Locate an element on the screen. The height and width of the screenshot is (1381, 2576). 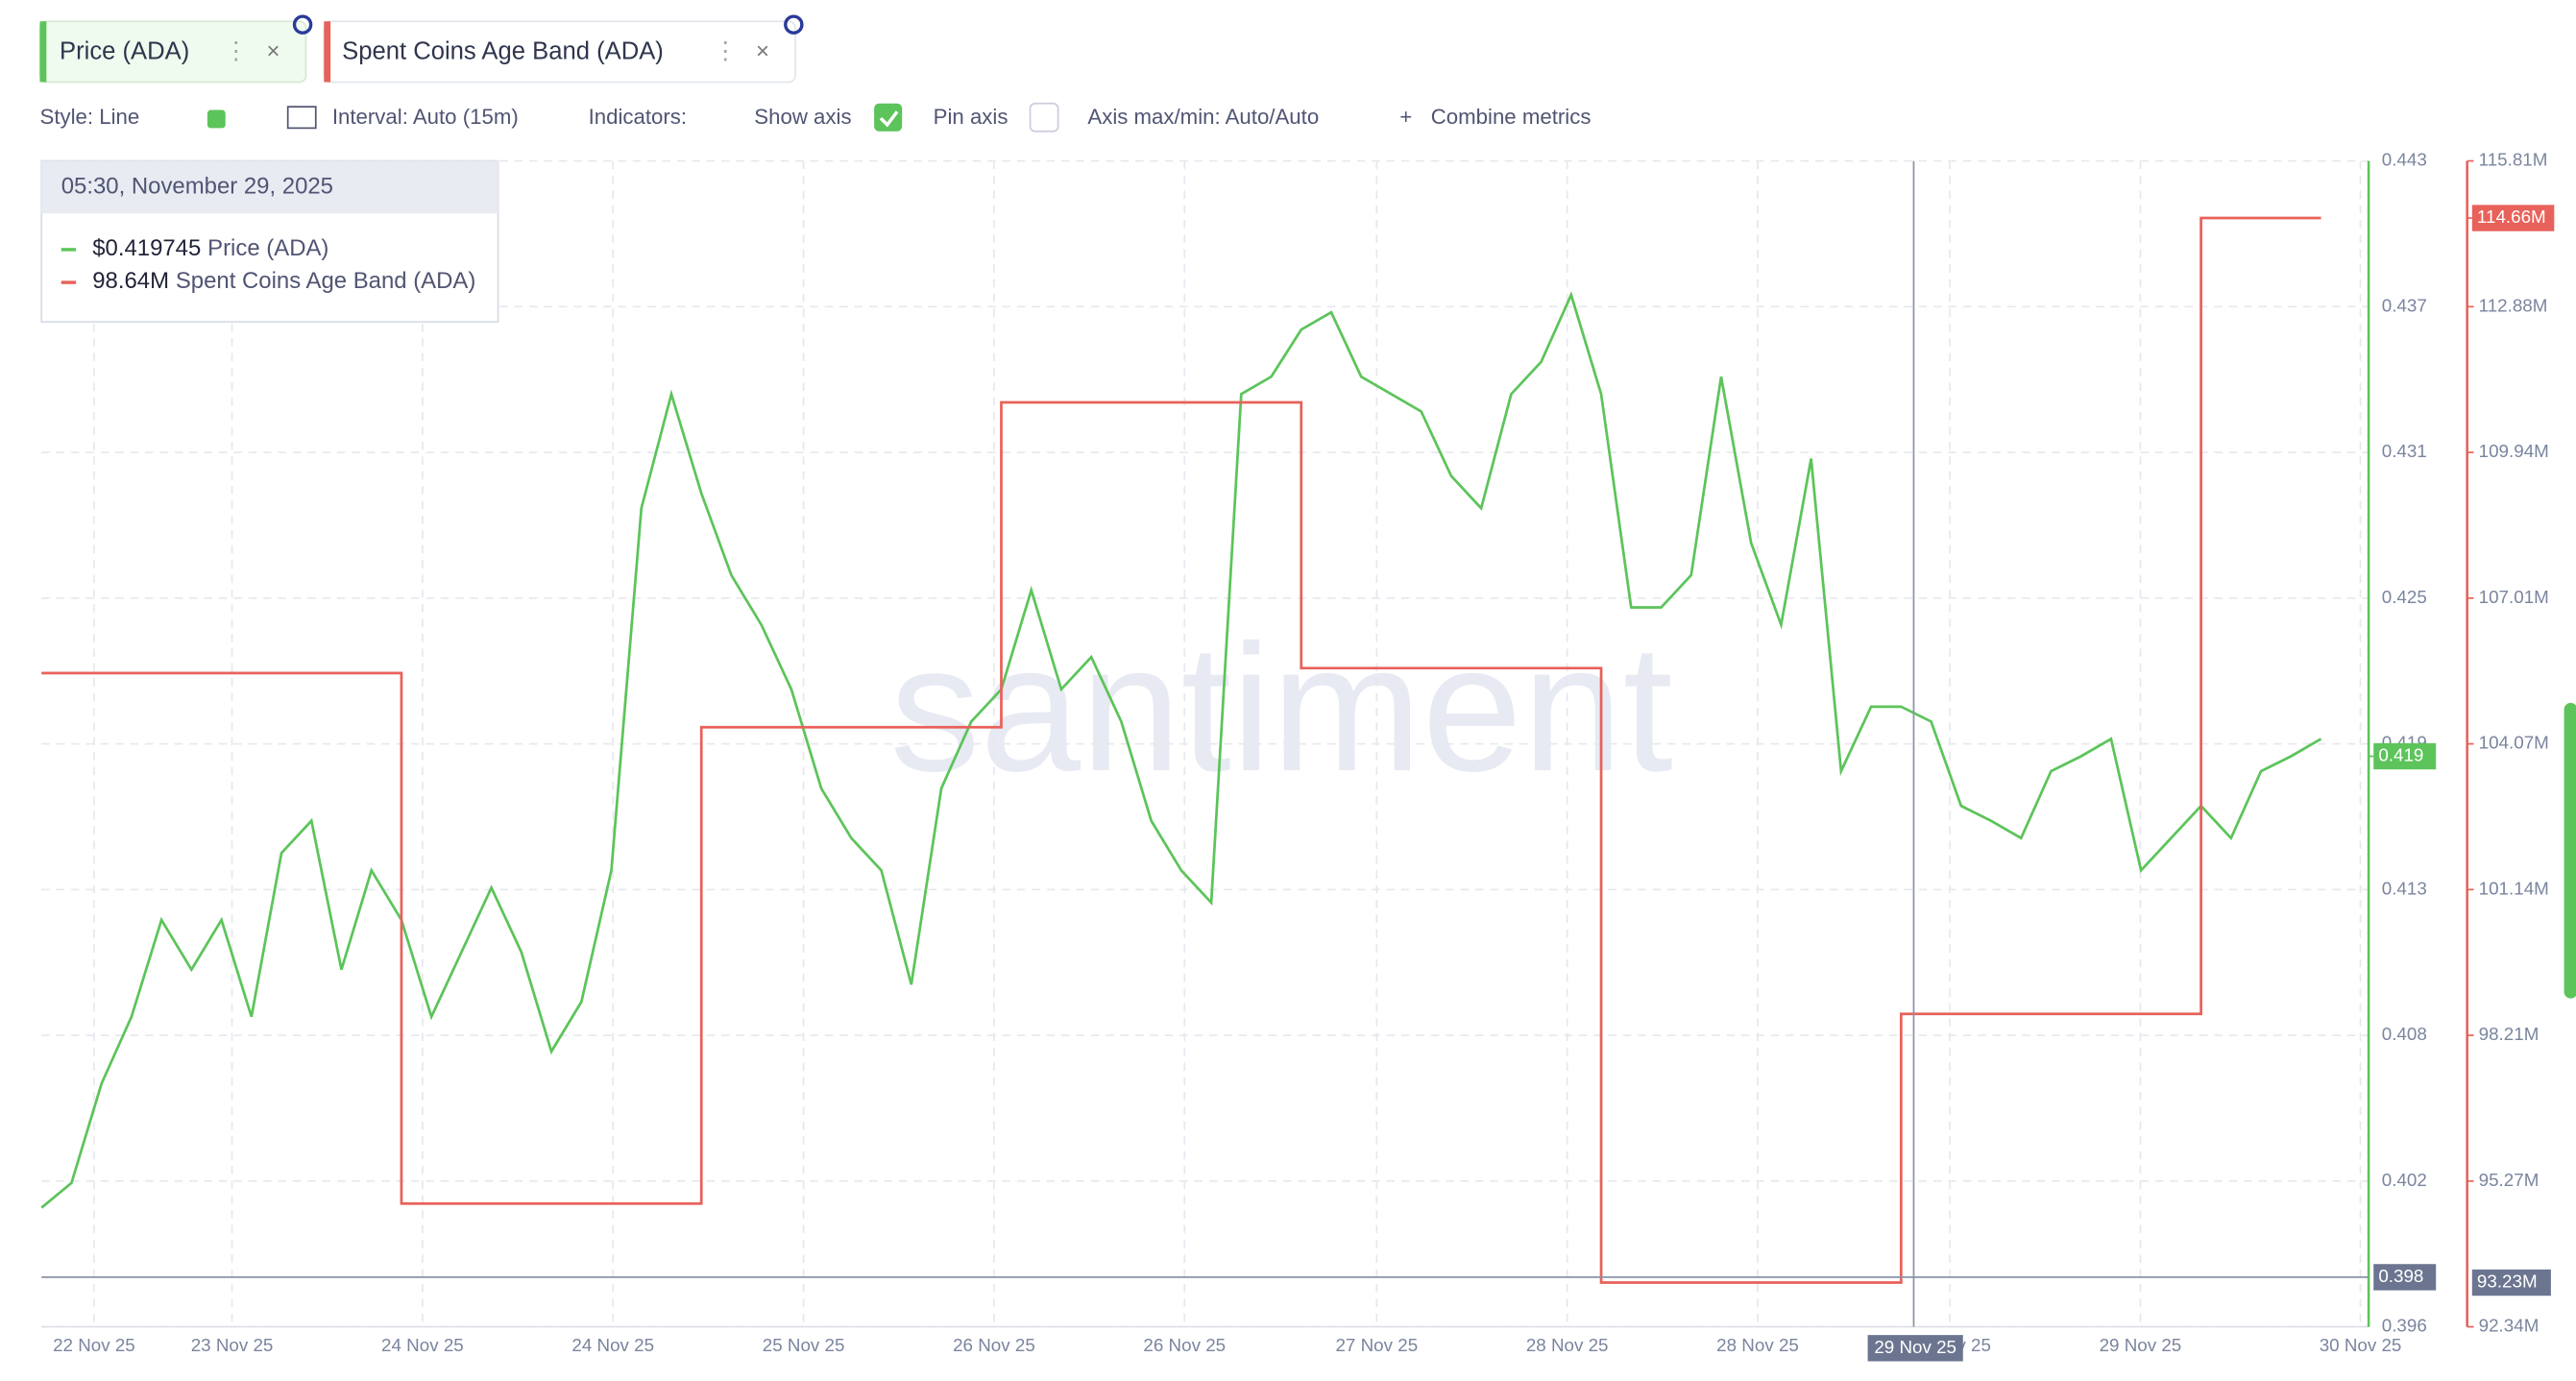
watermark: santiment is located at coordinates (1280, 708).